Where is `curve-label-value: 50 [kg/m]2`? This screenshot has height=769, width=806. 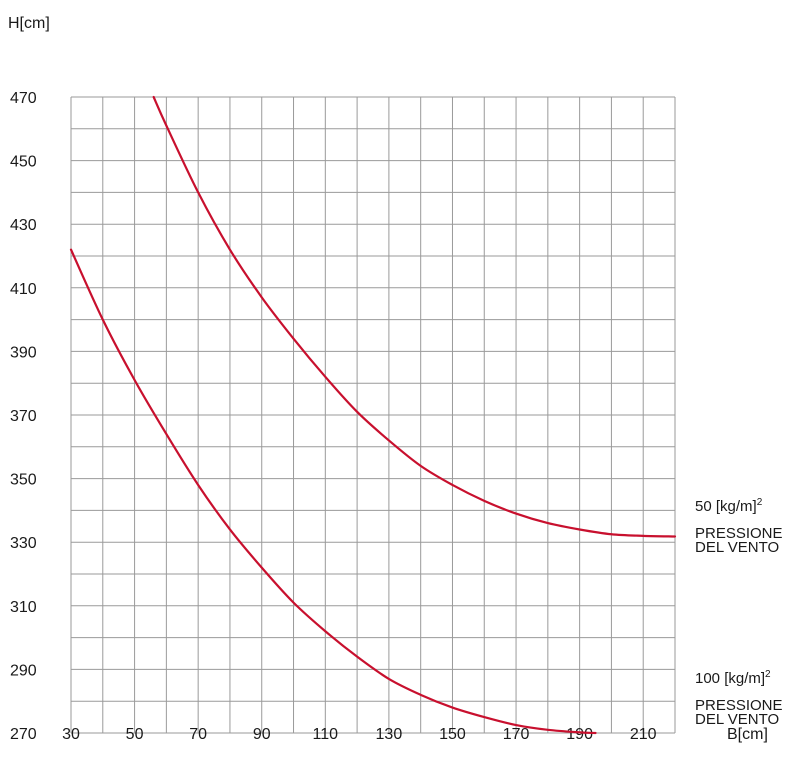
curve-label-value: 50 [kg/m]2 is located at coordinates (729, 506).